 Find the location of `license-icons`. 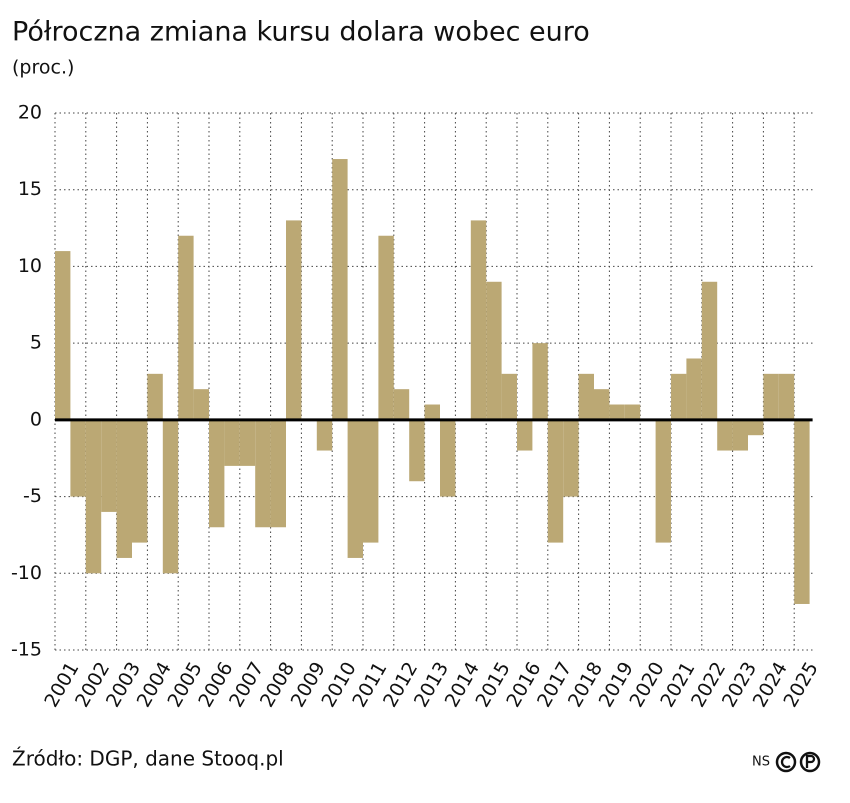

license-icons is located at coordinates (798, 762).